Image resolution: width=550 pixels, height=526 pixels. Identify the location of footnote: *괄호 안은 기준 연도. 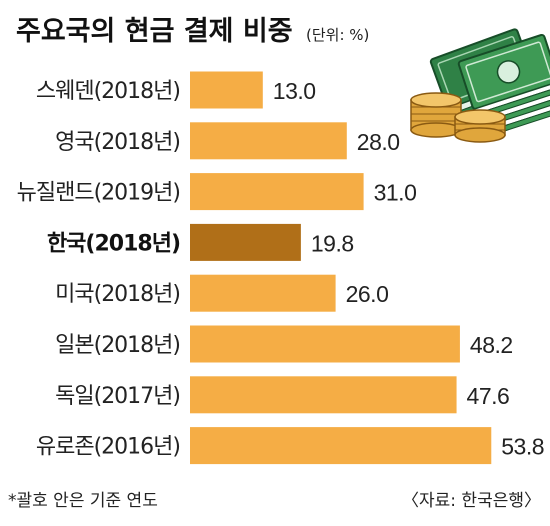
(83, 501).